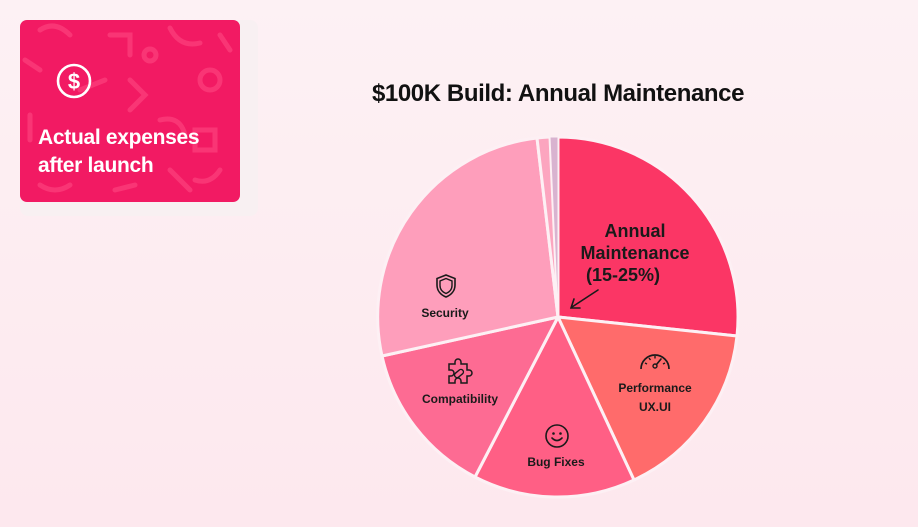 This screenshot has height=527, width=918. I want to click on annual-maintenance-label: Annual Maintenance (15-25%), so click(635, 253).